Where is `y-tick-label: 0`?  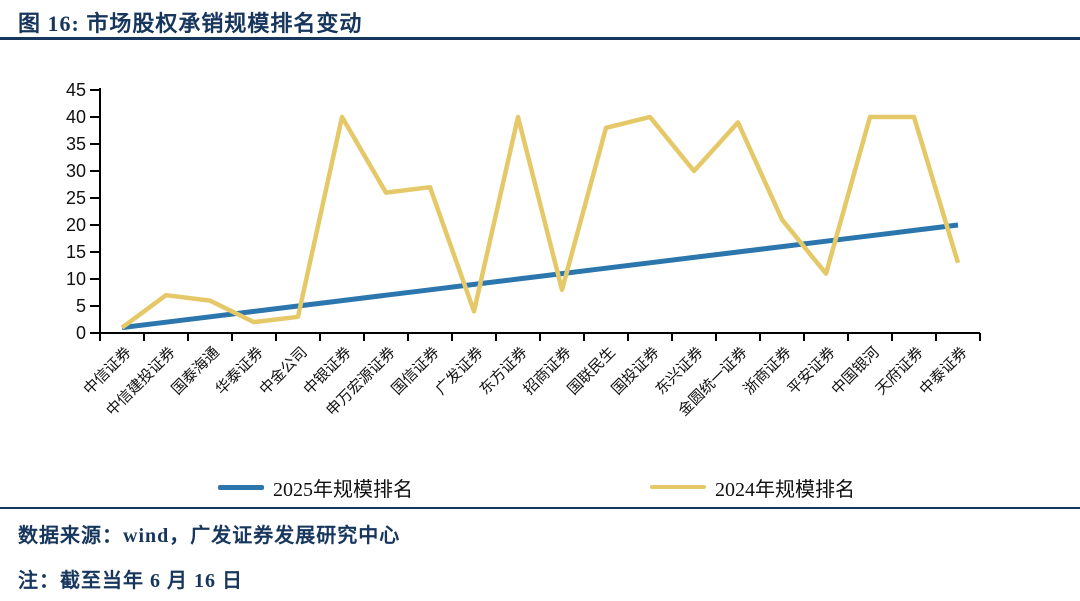
y-tick-label: 0 is located at coordinates (81, 333).